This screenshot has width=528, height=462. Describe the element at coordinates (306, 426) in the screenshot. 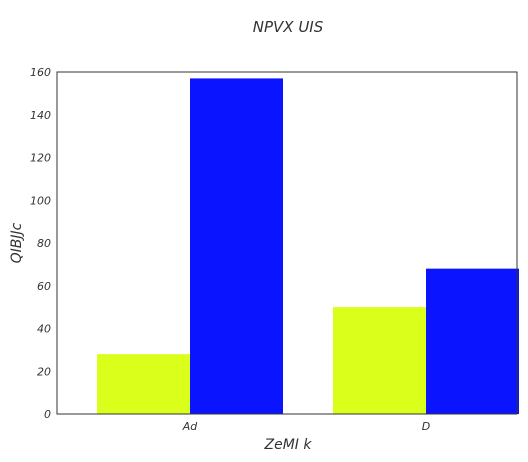

I see `x-axis-ticks: Ad D` at that location.